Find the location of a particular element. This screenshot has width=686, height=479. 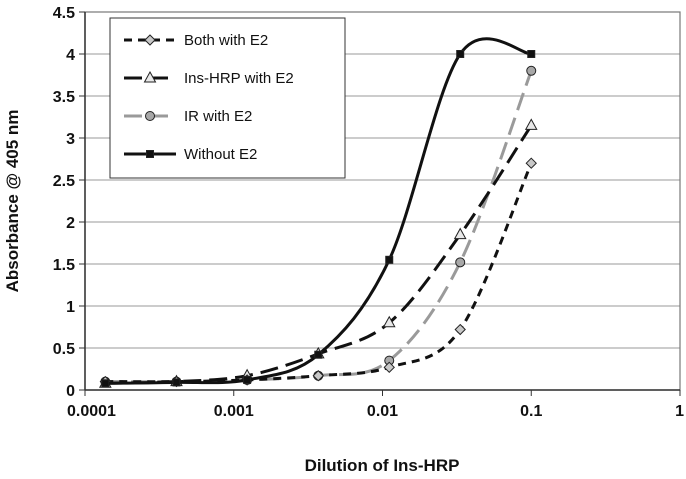

y-tick-label: 0 is located at coordinates (70, 391).